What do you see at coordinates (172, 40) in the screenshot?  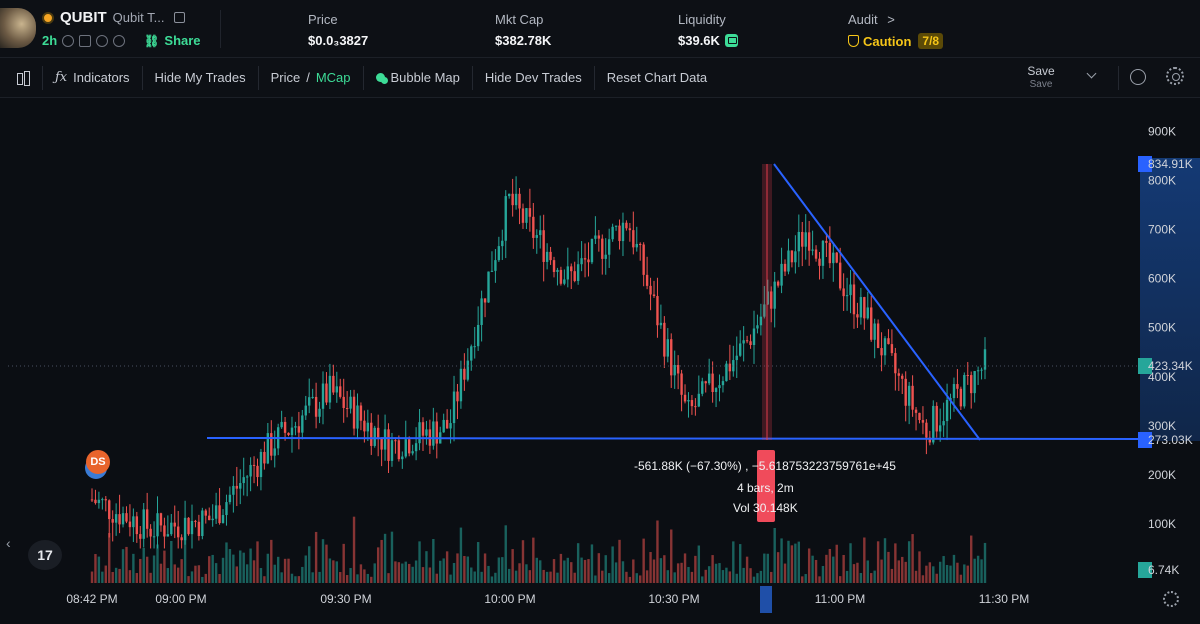 I see `share-button: ⛓ Share` at bounding box center [172, 40].